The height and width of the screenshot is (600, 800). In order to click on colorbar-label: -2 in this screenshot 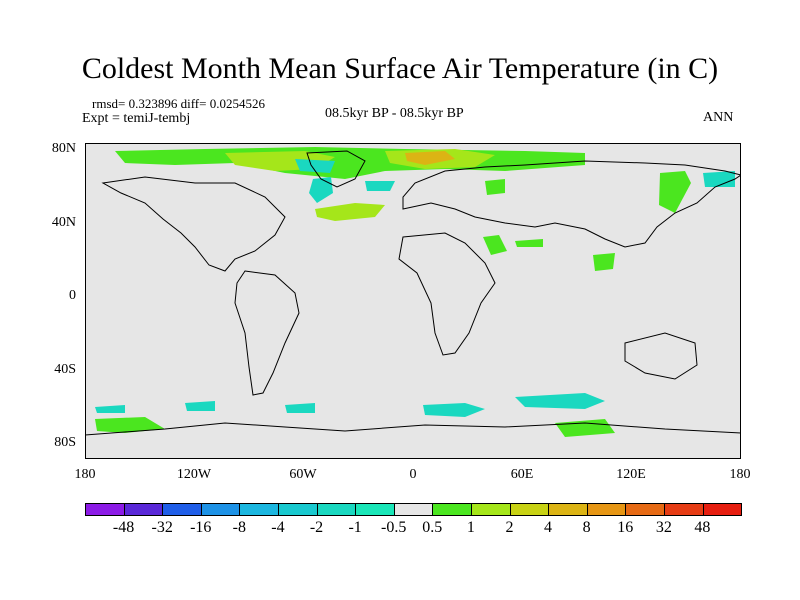, I will do `click(316, 527)`.